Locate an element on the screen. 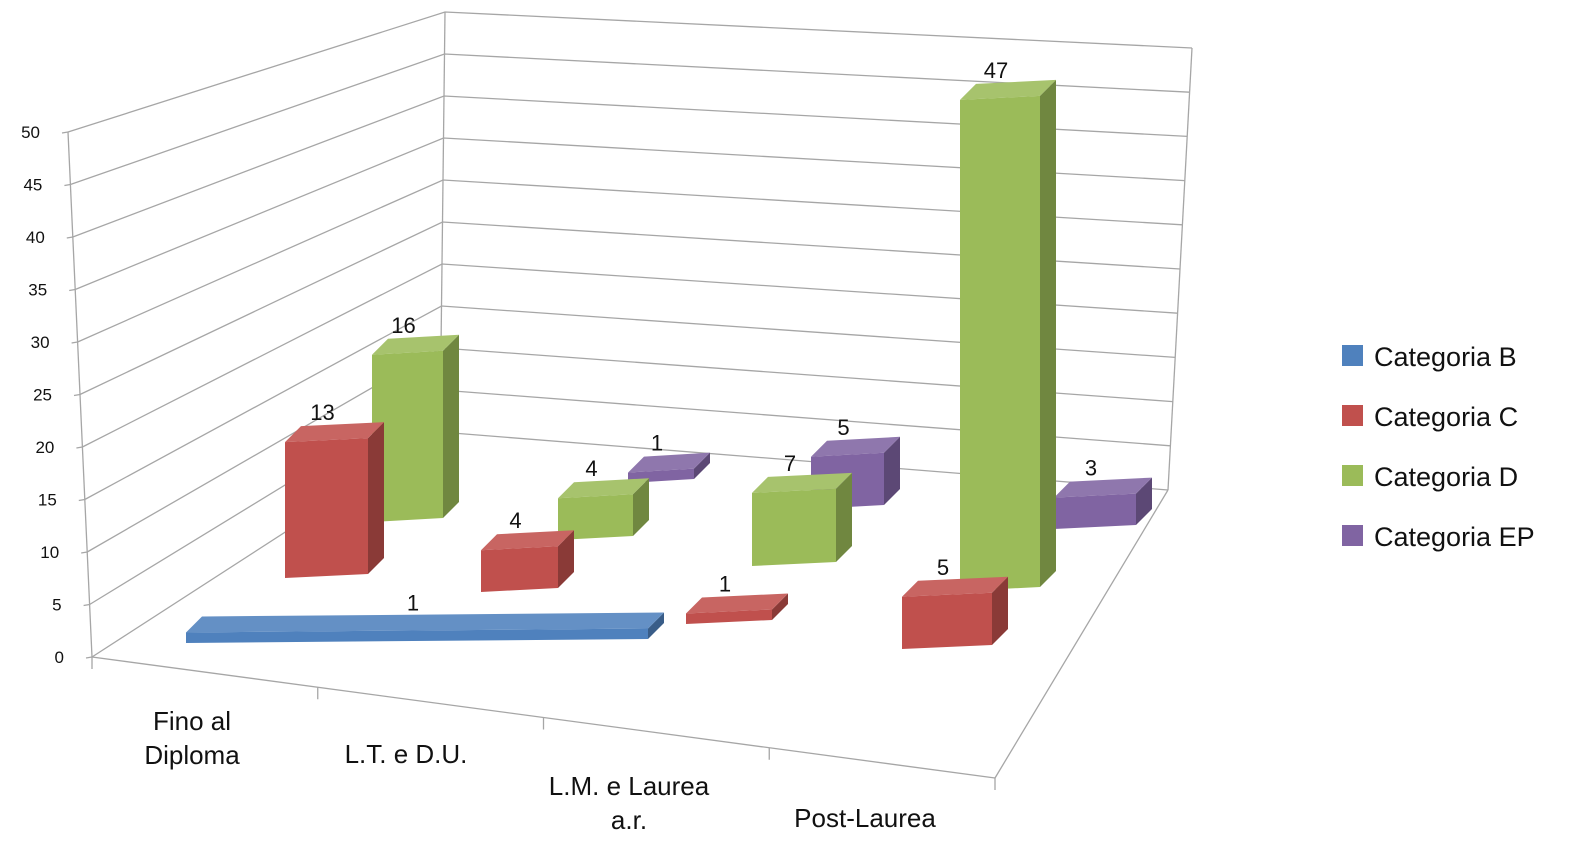  y-tick-label: 5 is located at coordinates (56, 605).